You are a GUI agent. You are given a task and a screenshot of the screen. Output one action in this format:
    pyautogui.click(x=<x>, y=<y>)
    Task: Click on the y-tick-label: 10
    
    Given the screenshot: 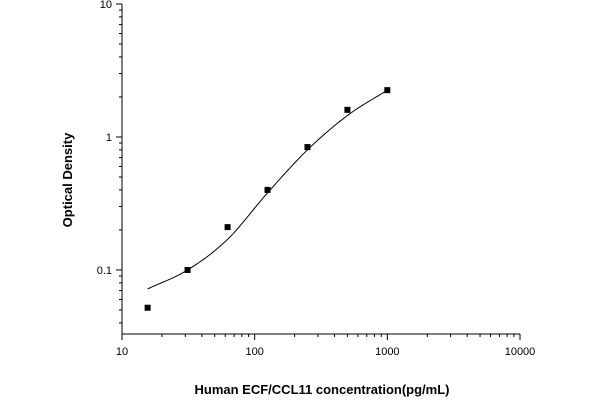 What is the action you would take?
    pyautogui.click(x=106, y=5)
    